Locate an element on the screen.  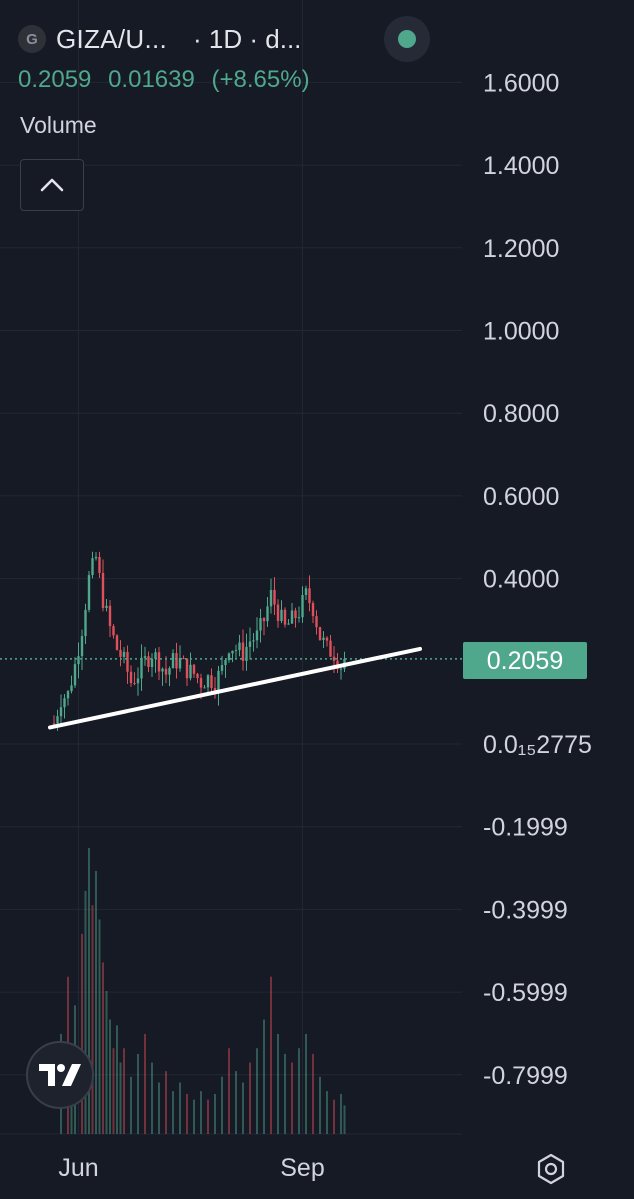
last-price-label: 0.2059 is located at coordinates (525, 661).